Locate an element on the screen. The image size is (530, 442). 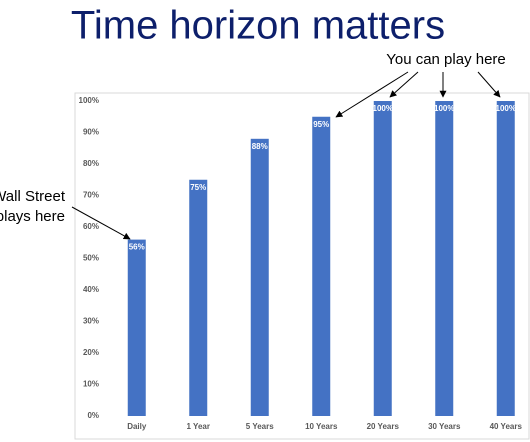
value-label: 56% is located at coordinates (137, 247).